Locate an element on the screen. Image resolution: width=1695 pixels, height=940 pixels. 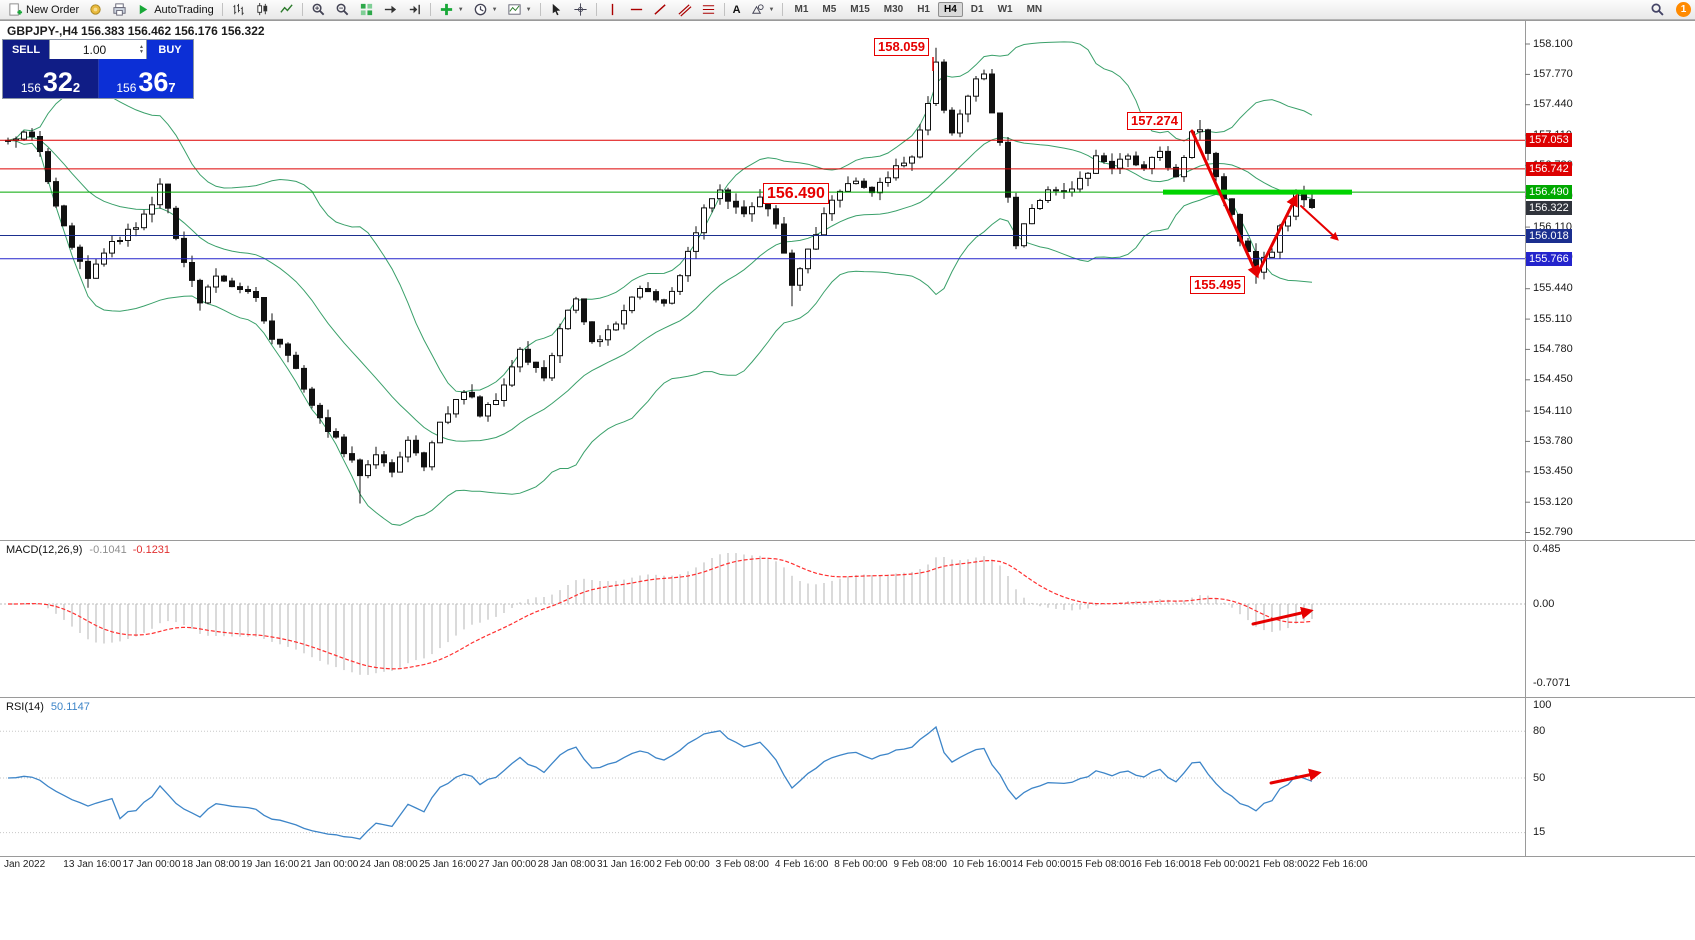
time-axis-label: 19 Jan 16:00 is located at coordinates (270, 864).